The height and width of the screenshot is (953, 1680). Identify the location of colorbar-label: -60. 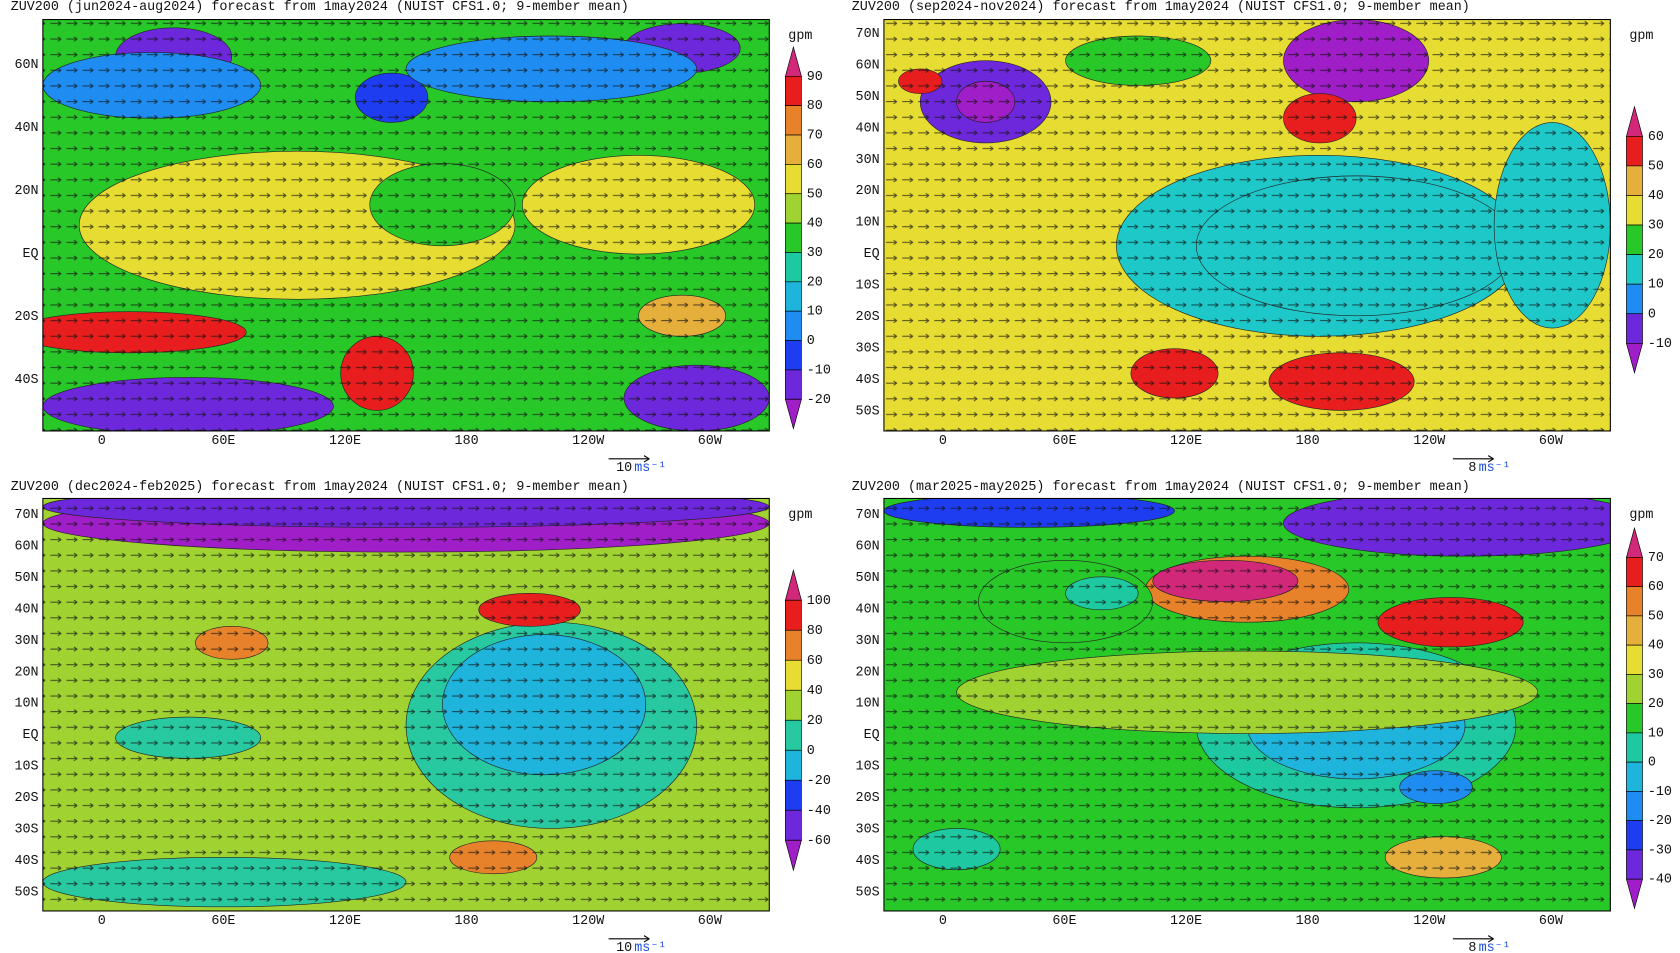
(819, 841).